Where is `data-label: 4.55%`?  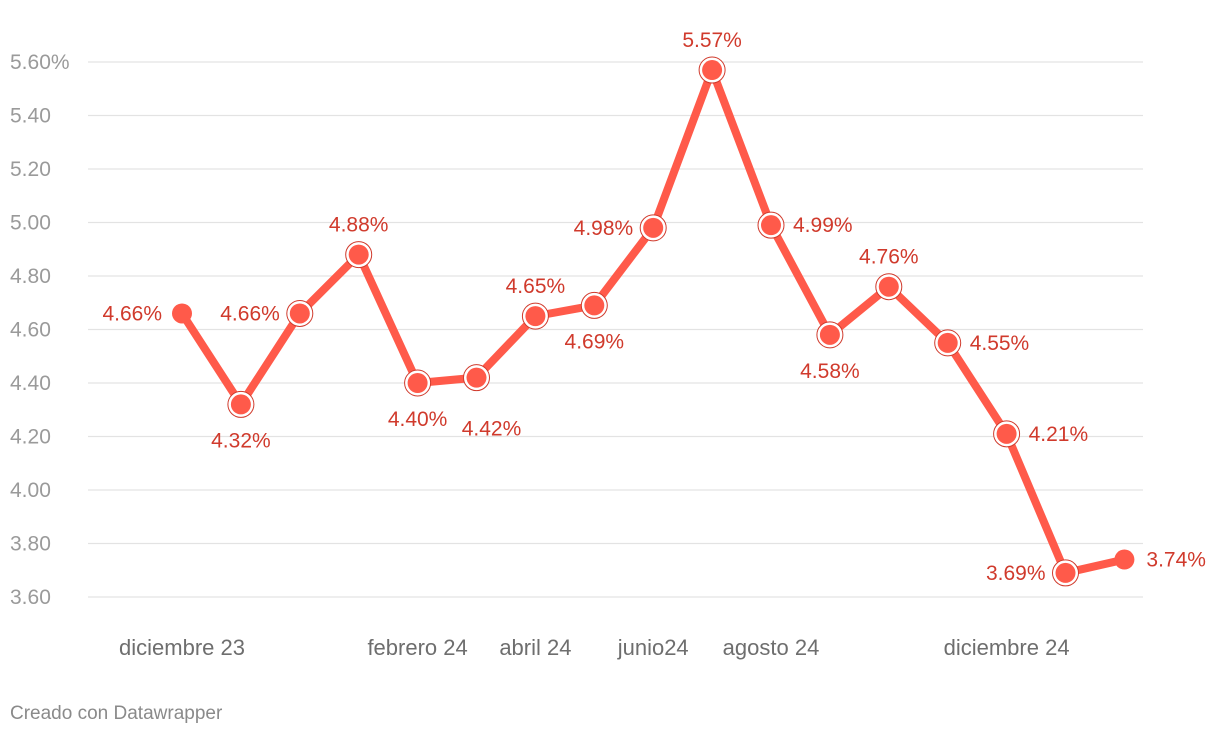
data-label: 4.55% is located at coordinates (1000, 343).